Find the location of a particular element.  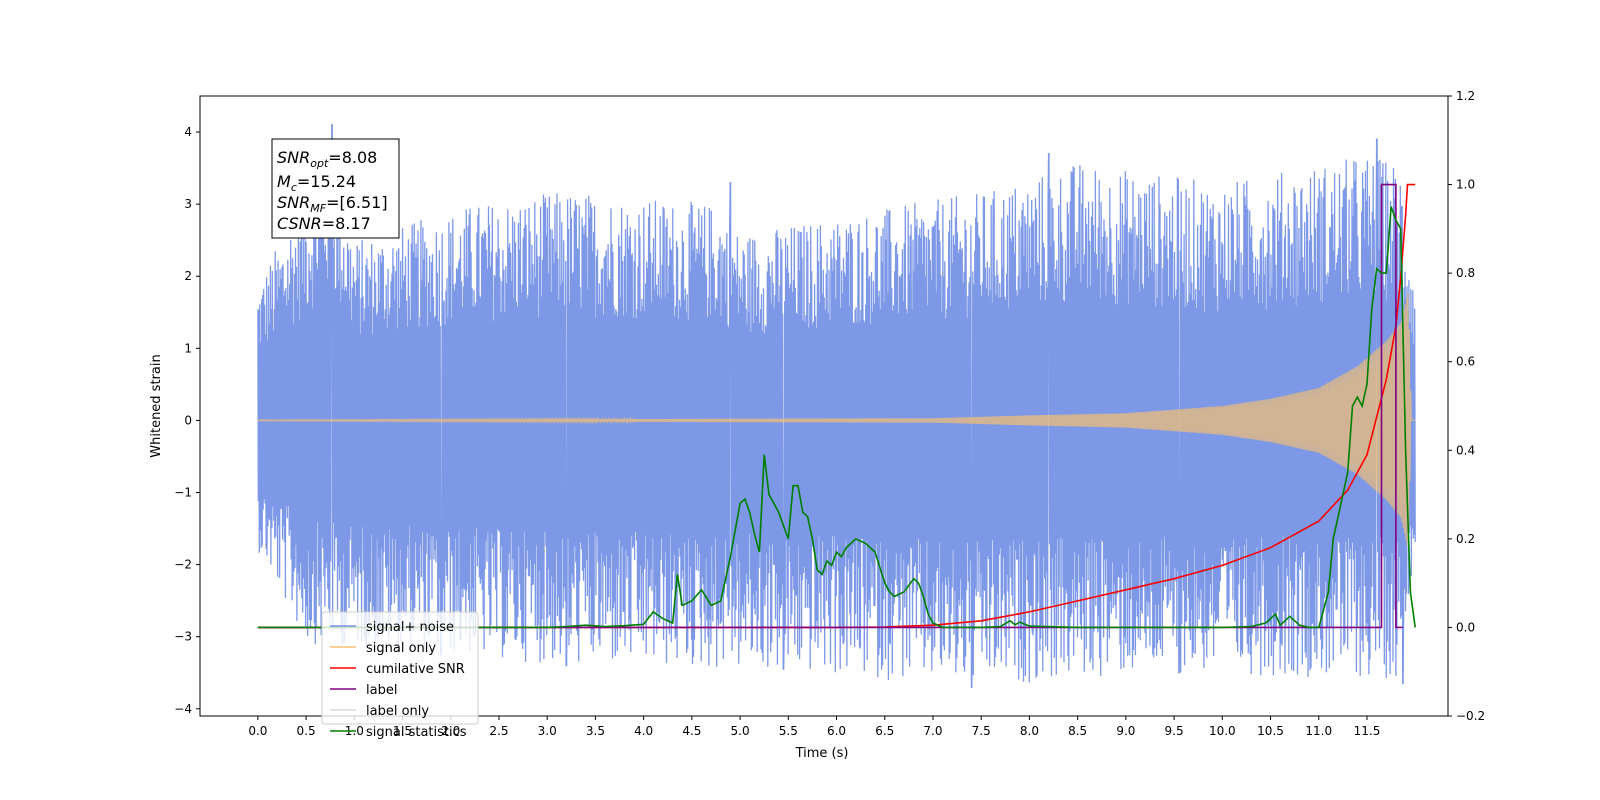

x-tick-label: 2.0 is located at coordinates (450, 731).